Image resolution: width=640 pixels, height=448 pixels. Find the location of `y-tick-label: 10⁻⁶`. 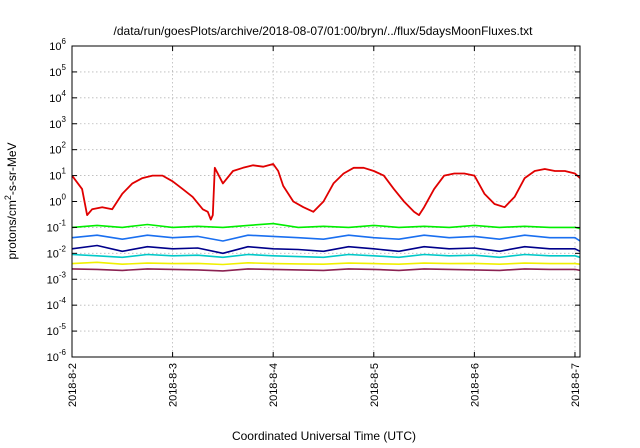

y-tick-label: 10⁻⁶ is located at coordinates (57, 356).